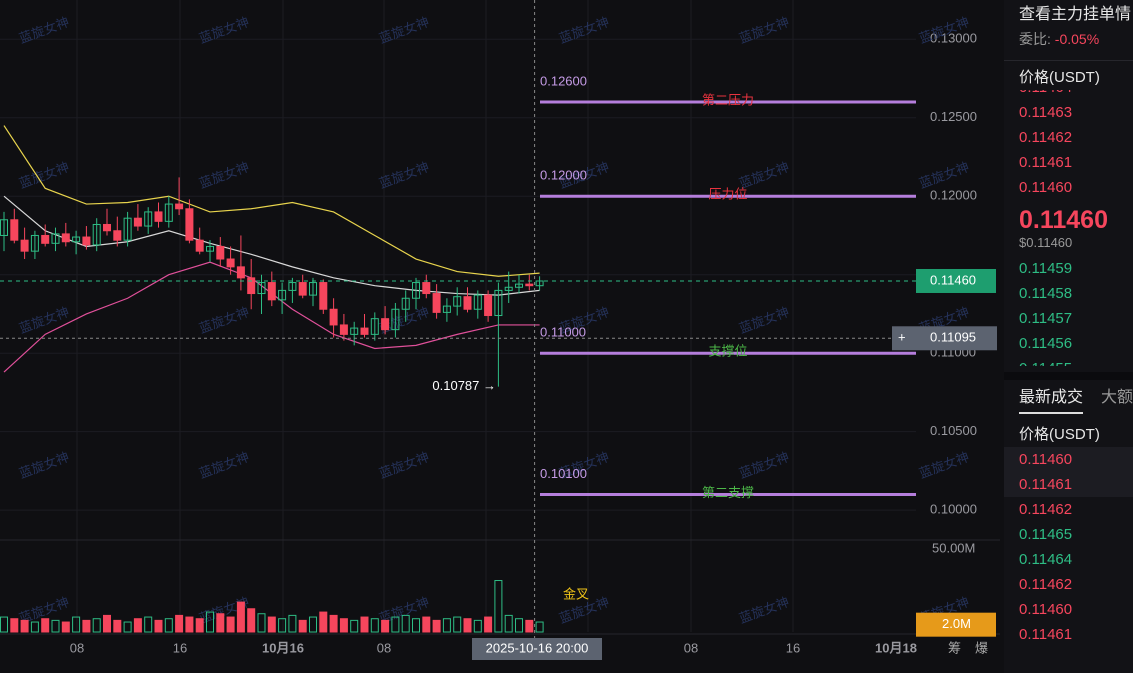 Image resolution: width=1133 pixels, height=673 pixels. What do you see at coordinates (1068, 376) in the screenshot?
I see `divider` at bounding box center [1068, 376].